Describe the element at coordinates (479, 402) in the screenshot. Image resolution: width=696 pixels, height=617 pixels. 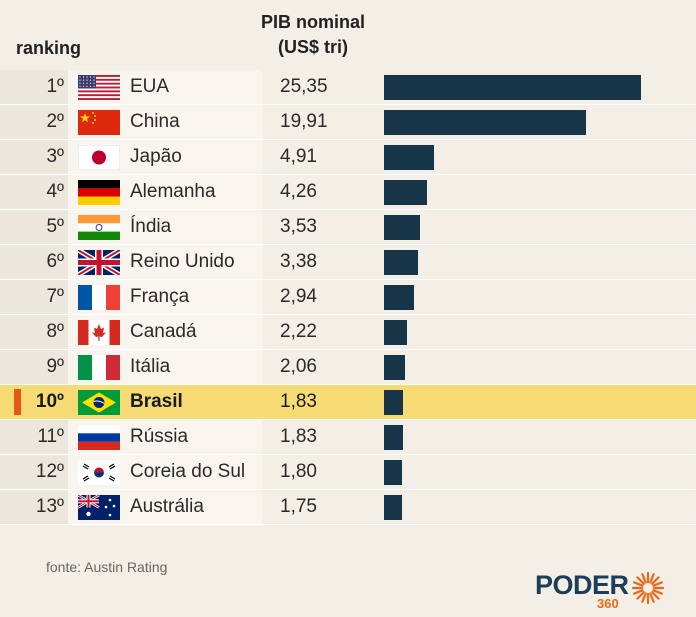
I see `row-bar-area` at that location.